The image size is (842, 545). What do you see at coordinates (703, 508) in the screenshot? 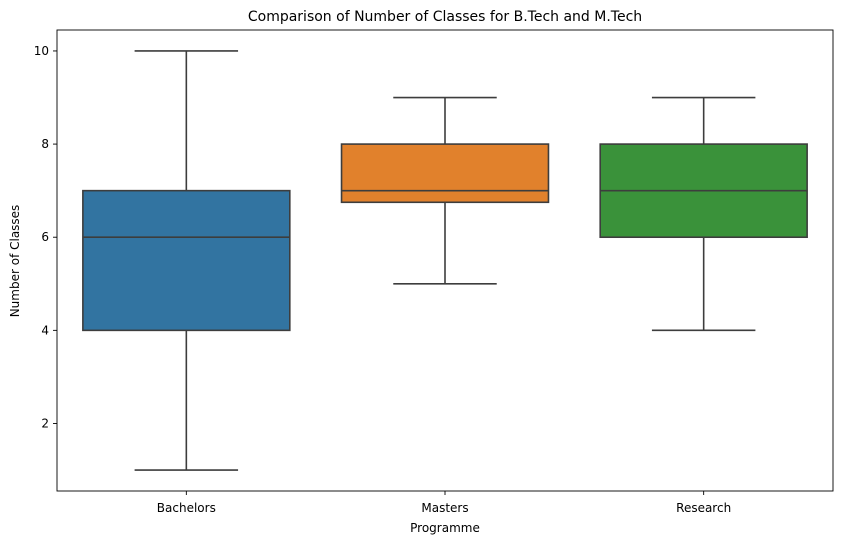
I see `x-tick-label: Research` at bounding box center [703, 508].